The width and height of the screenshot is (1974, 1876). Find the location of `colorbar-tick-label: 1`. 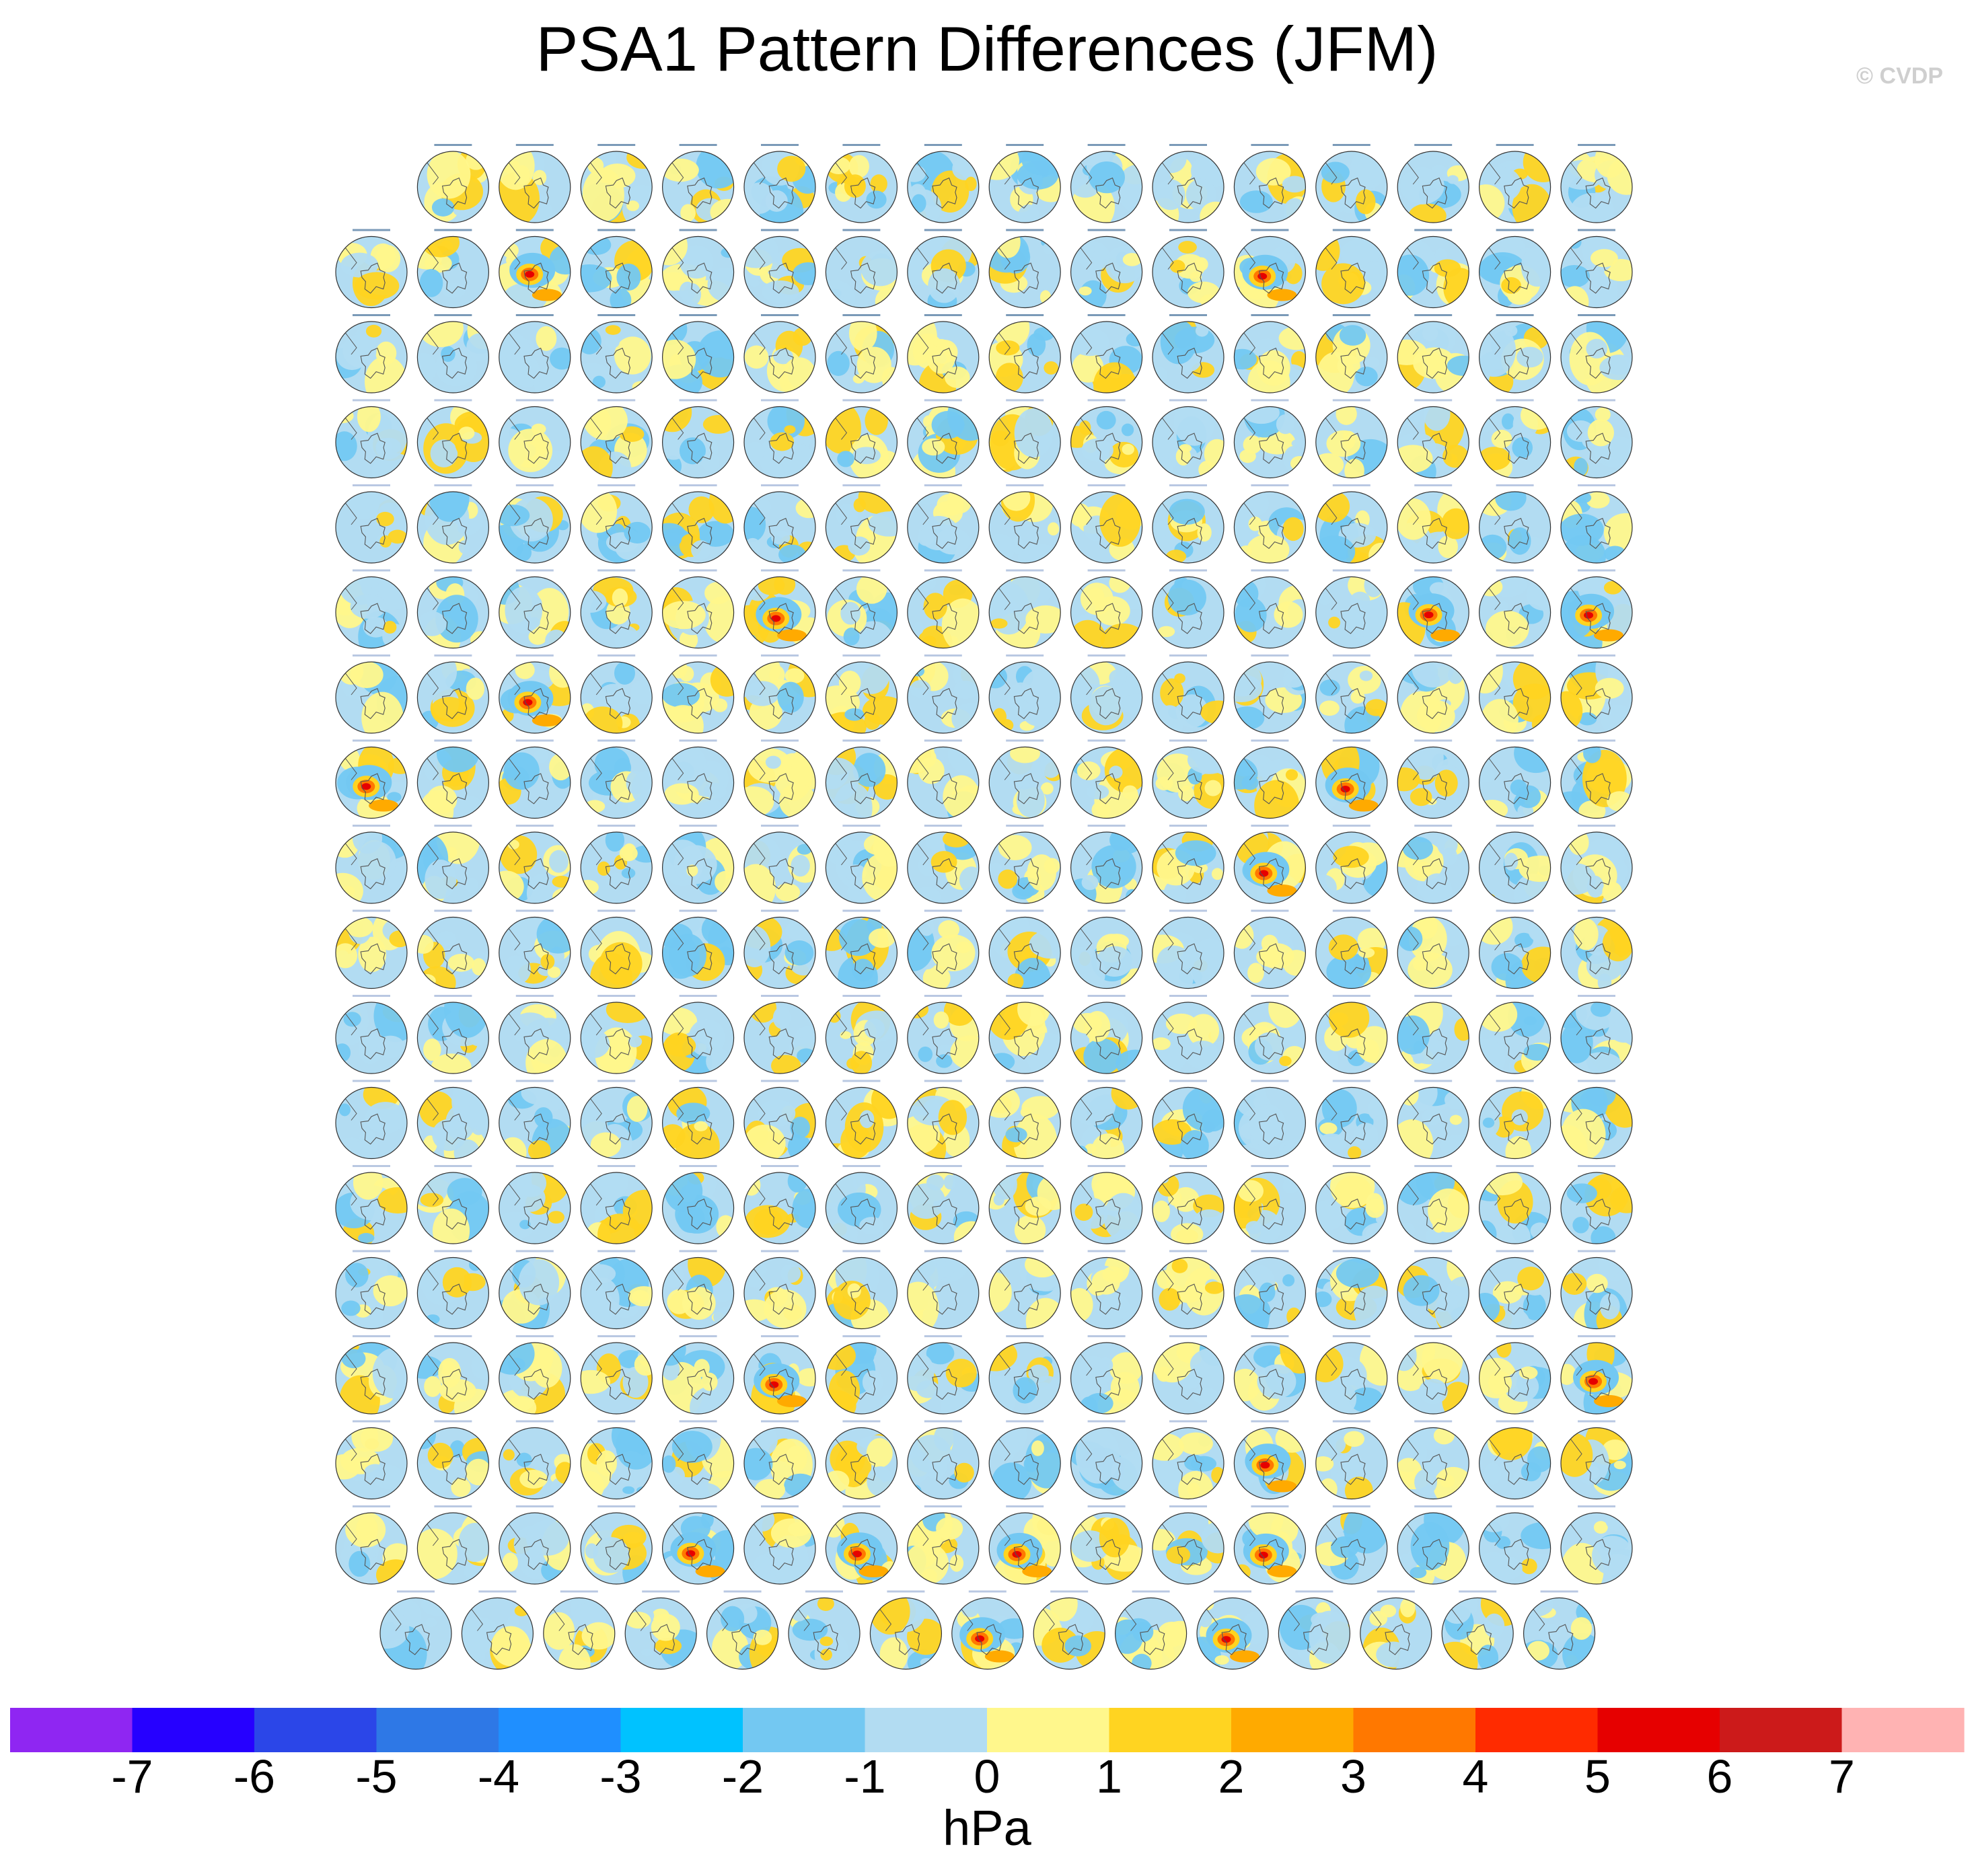

colorbar-tick-label: 1 is located at coordinates (1109, 1776).